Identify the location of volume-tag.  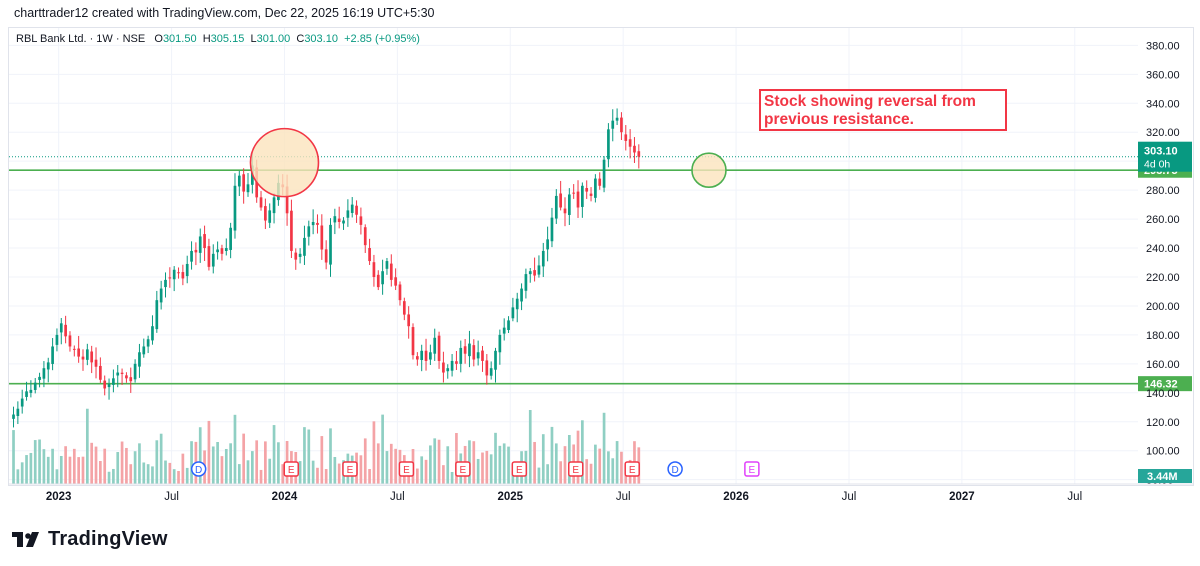
(1165, 476).